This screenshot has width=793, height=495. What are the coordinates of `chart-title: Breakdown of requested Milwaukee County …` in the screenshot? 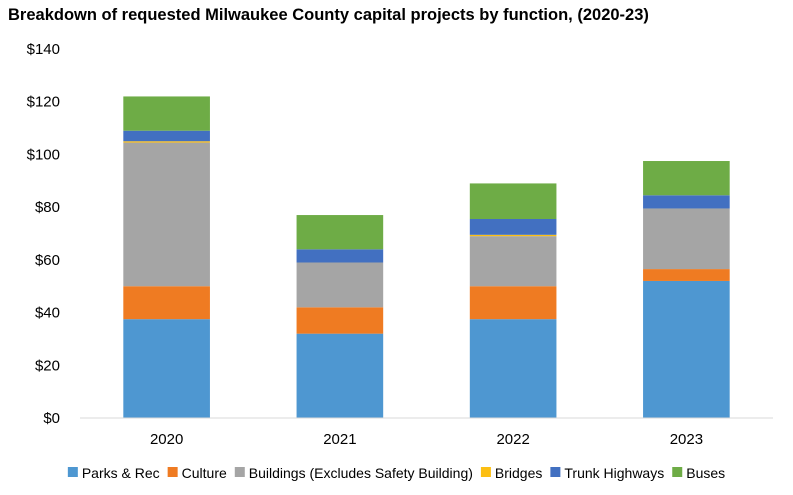 It's located at (328, 15).